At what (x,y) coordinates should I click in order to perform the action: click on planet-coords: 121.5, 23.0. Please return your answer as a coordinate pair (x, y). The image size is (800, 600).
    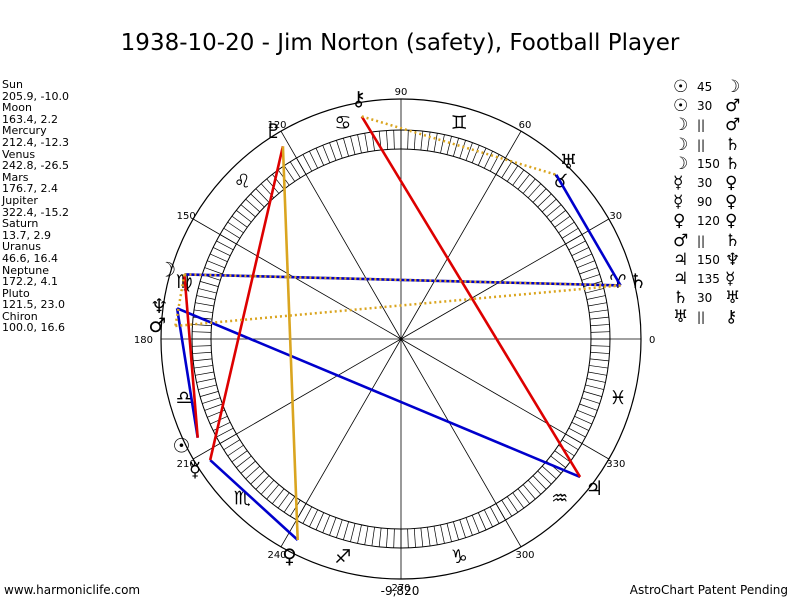
    Looking at the image, I should click on (33, 305).